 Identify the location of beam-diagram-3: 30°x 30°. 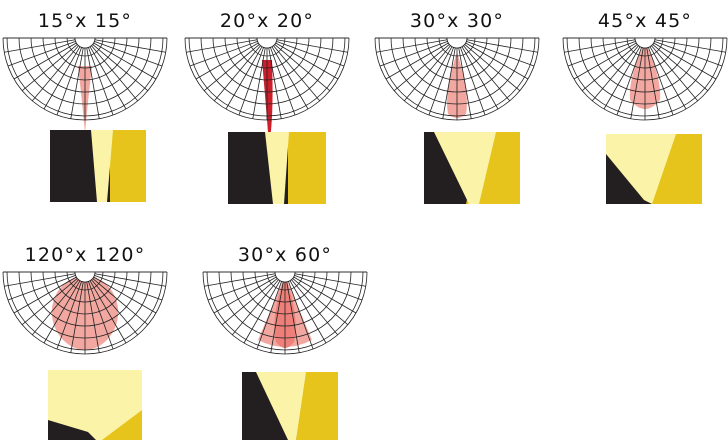
(457, 110).